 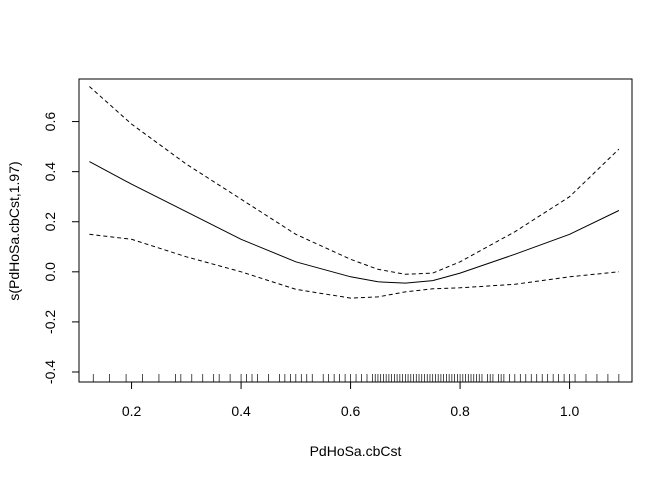 I want to click on y-tick-label: 0.0, so click(x=50, y=272).